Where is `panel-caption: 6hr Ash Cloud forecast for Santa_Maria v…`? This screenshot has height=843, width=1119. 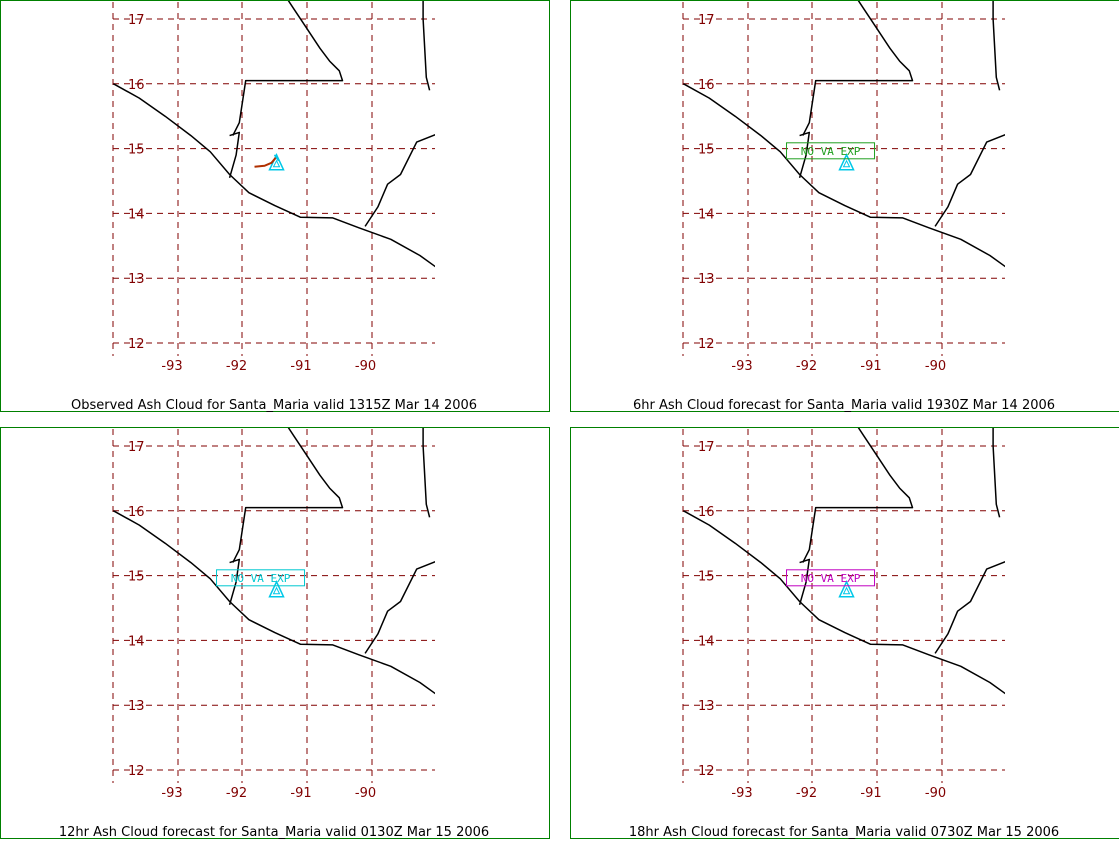
panel-caption: 6hr Ash Cloud forecast for Santa_Maria v… is located at coordinates (844, 405).